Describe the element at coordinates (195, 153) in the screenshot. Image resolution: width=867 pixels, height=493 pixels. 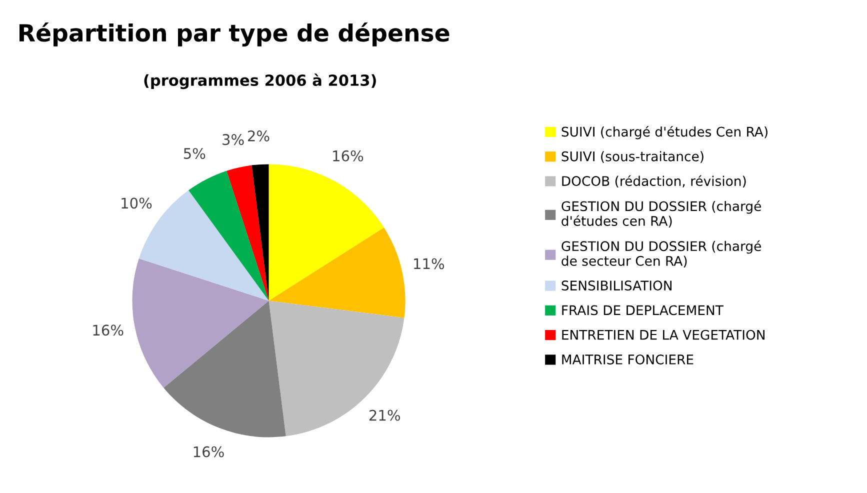
I see `data-label: 5%` at that location.